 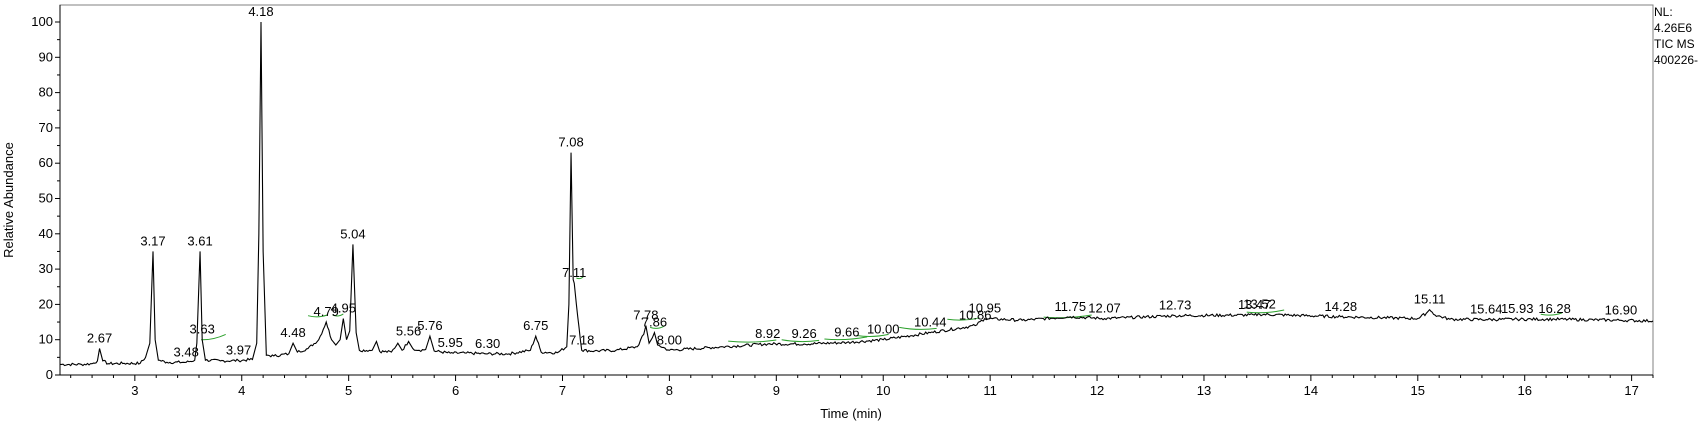 I want to click on peak-label: 8.00, so click(x=669, y=339).